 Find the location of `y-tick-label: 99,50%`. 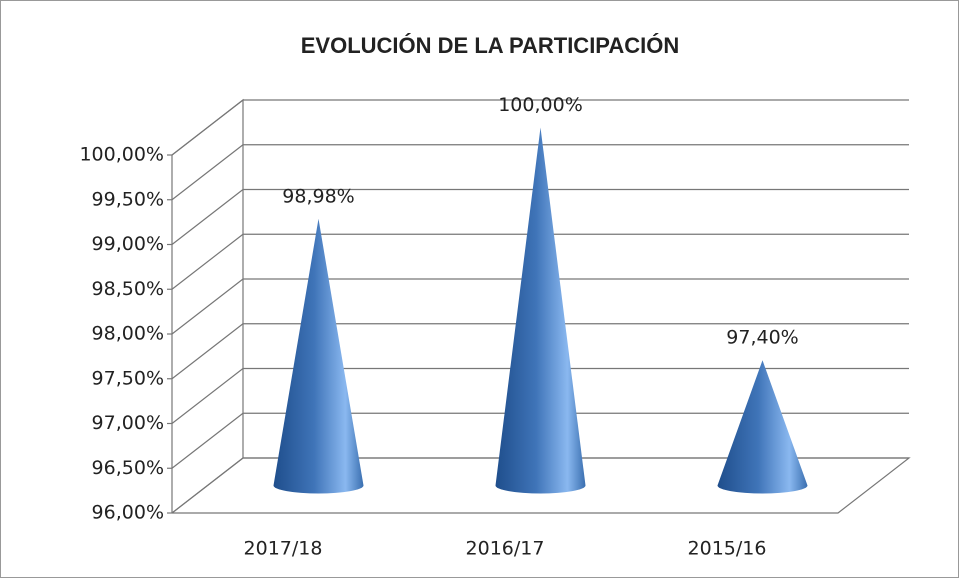

y-tick-label: 99,50% is located at coordinates (128, 199).